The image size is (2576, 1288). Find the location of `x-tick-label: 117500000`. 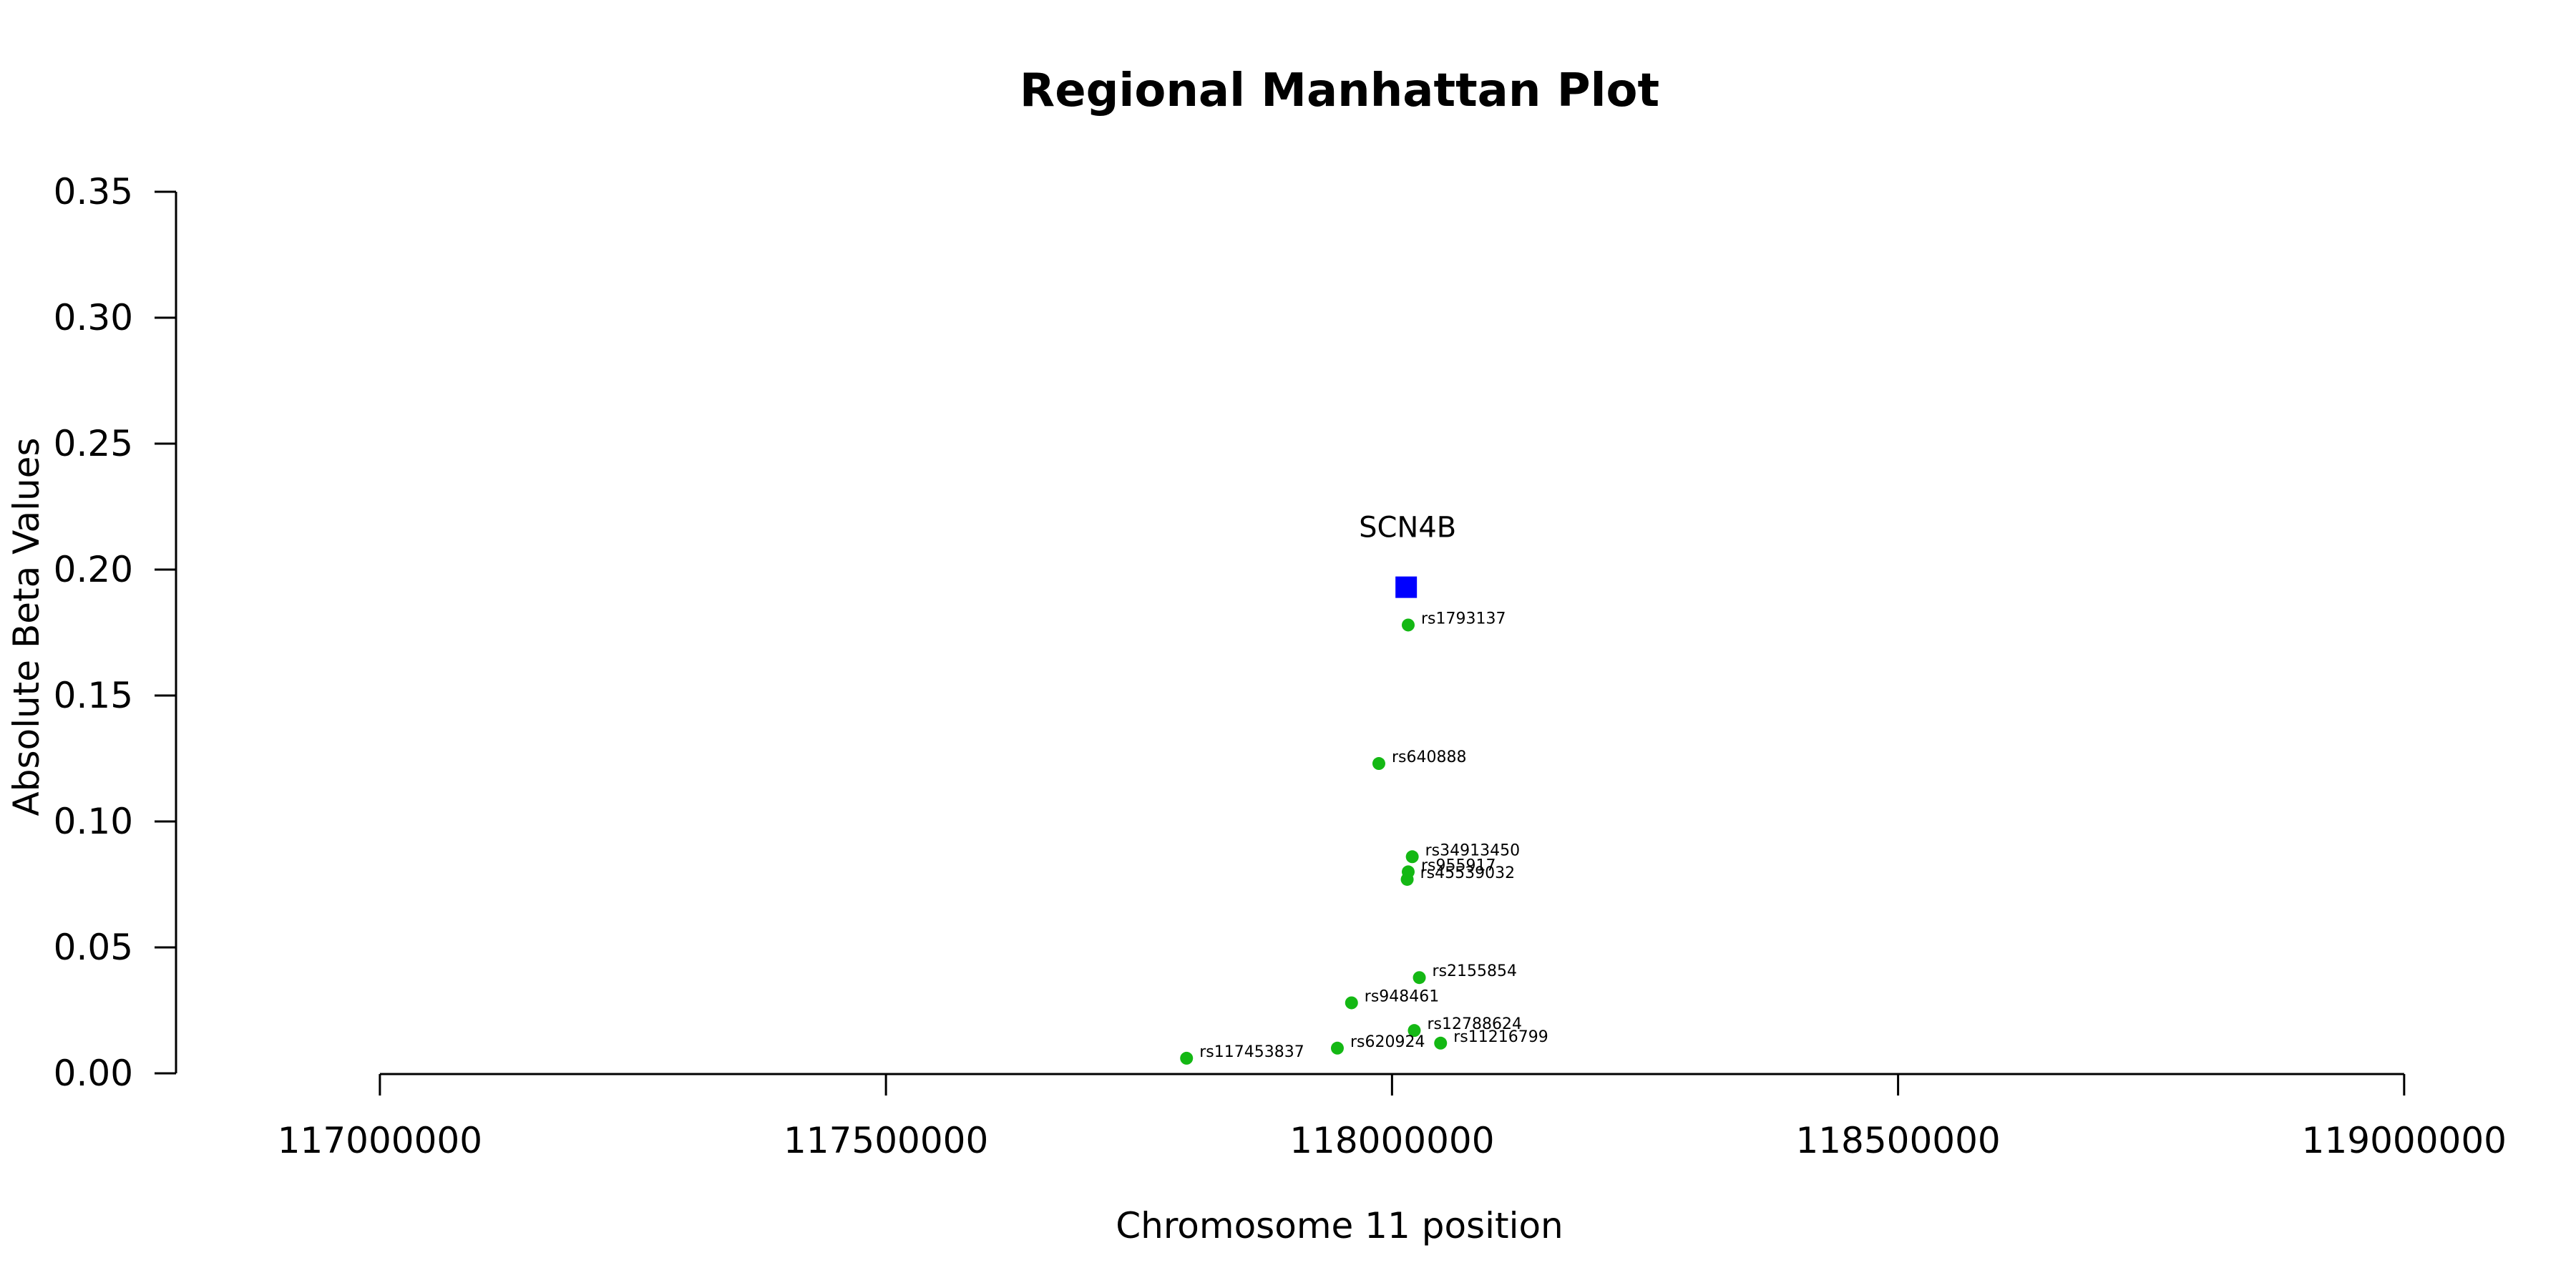

x-tick-label: 117500000 is located at coordinates (886, 1140).